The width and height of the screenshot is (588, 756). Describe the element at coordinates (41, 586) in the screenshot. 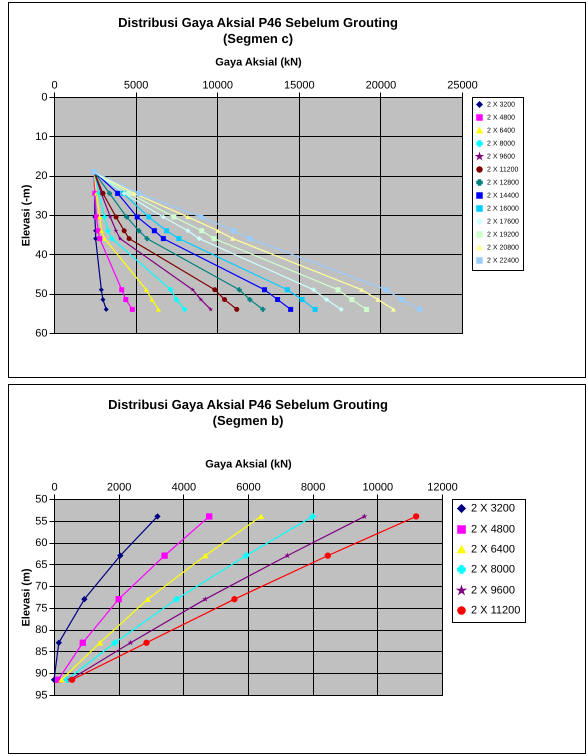

I see `y-tick-label: 70` at that location.